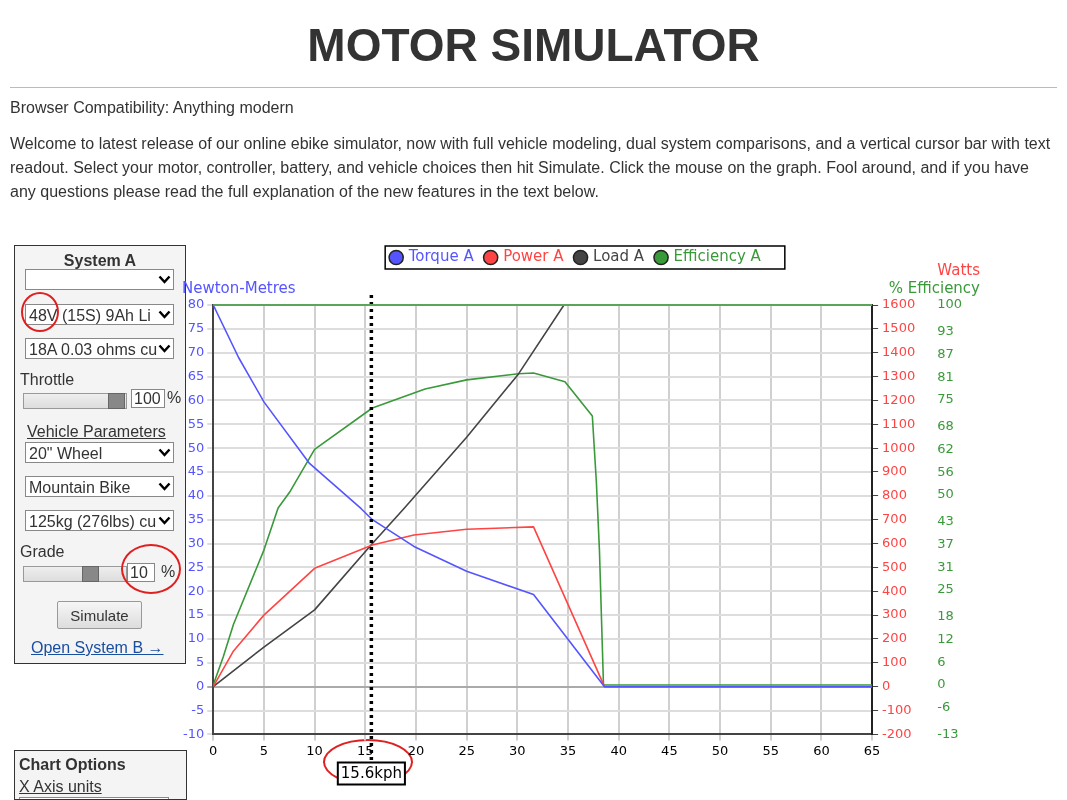 The height and width of the screenshot is (800, 1067). Describe the element at coordinates (99, 520) in the screenshot. I see `dropdown-field: 125kg (276lbs) cu` at that location.